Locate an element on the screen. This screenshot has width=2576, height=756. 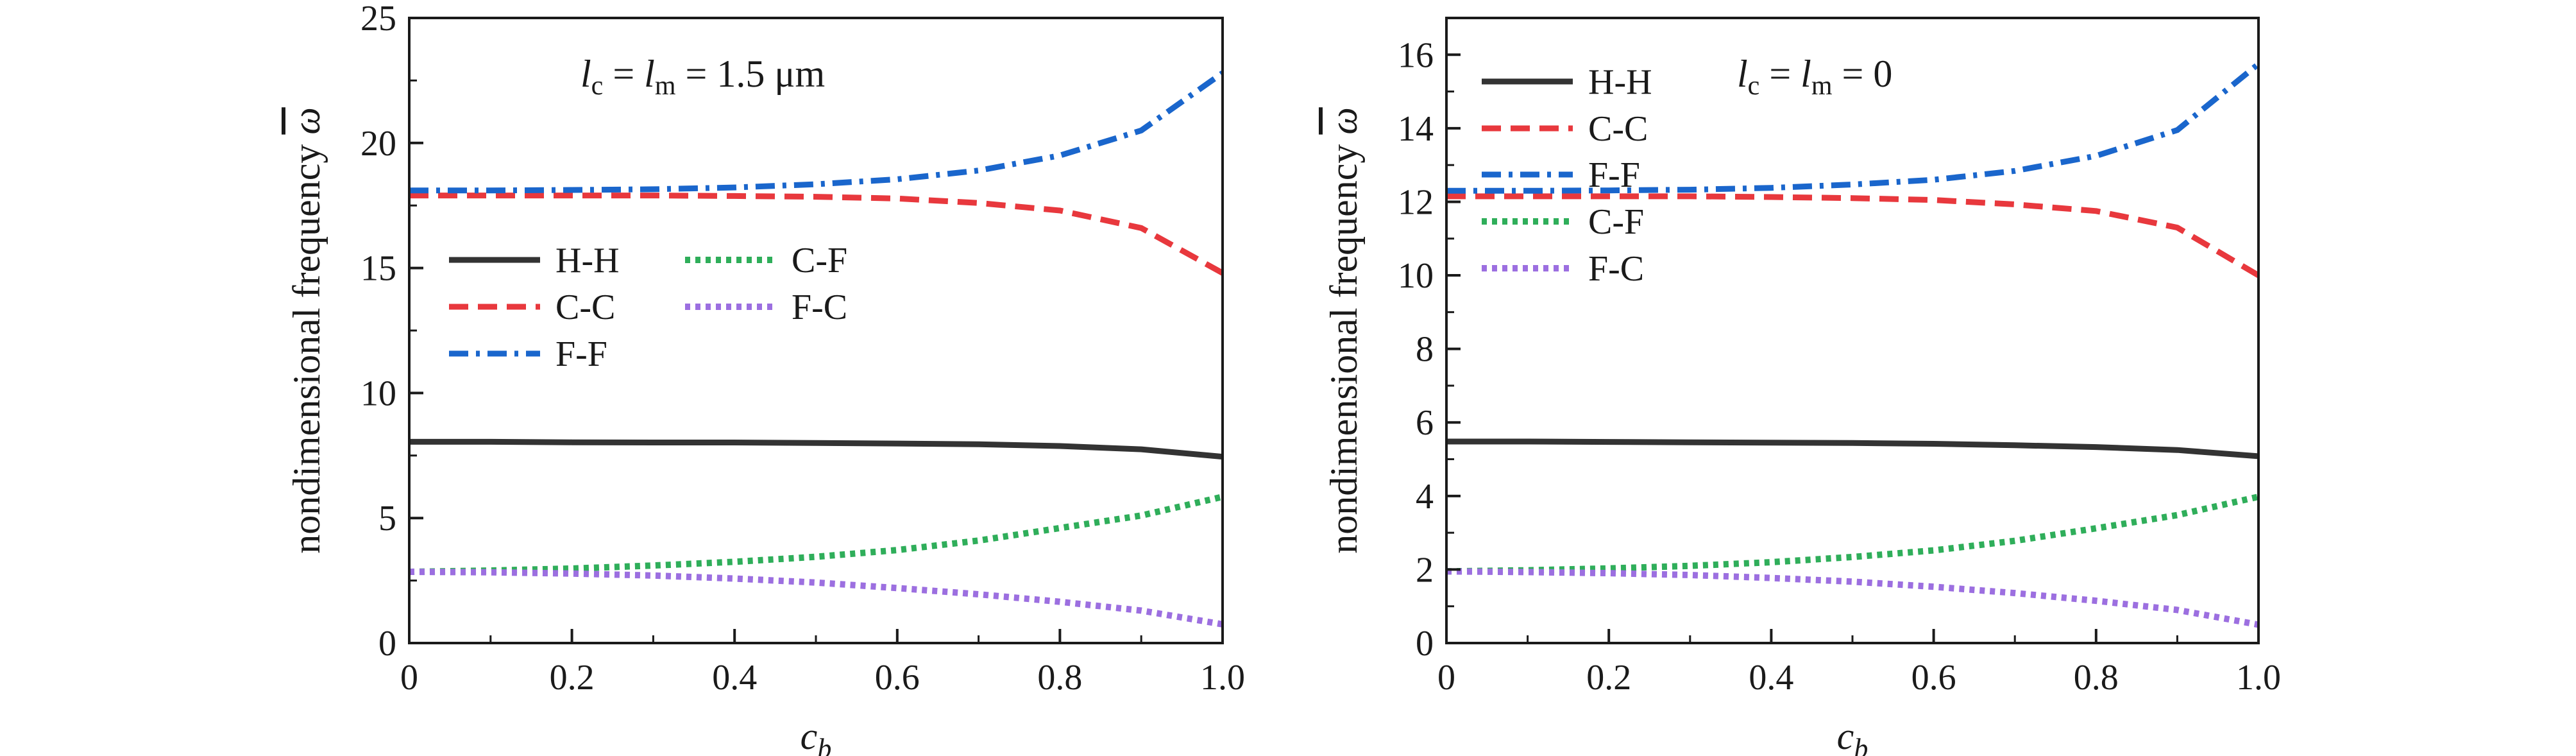
y-tick-label: 5 is located at coordinates (387, 518).